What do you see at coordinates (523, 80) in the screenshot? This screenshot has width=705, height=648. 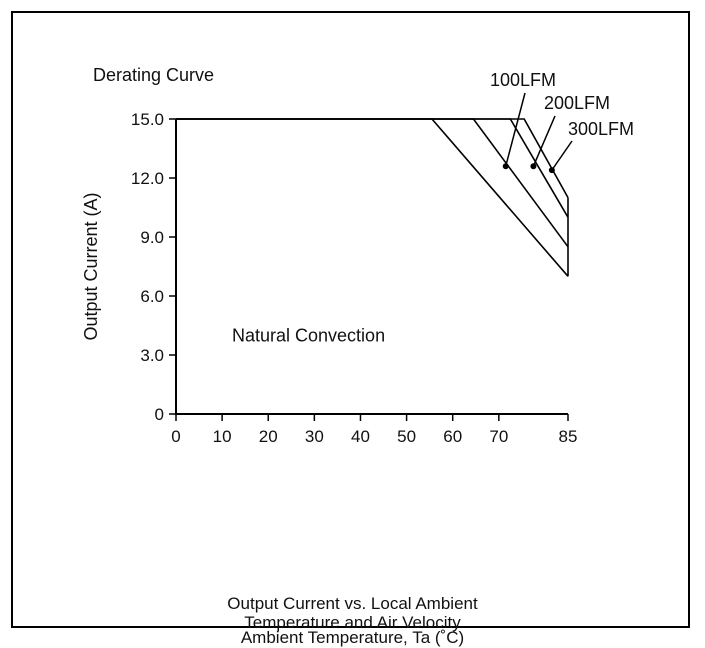 I see `annotation-label-0: 100LFM` at bounding box center [523, 80].